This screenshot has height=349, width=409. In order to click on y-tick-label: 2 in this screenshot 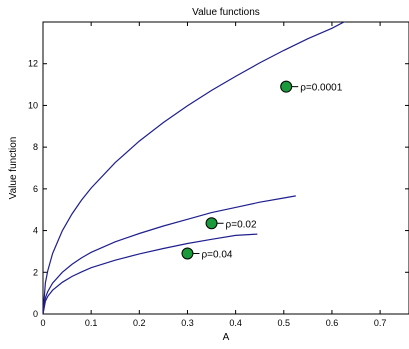, I will do `click(35, 272)`.